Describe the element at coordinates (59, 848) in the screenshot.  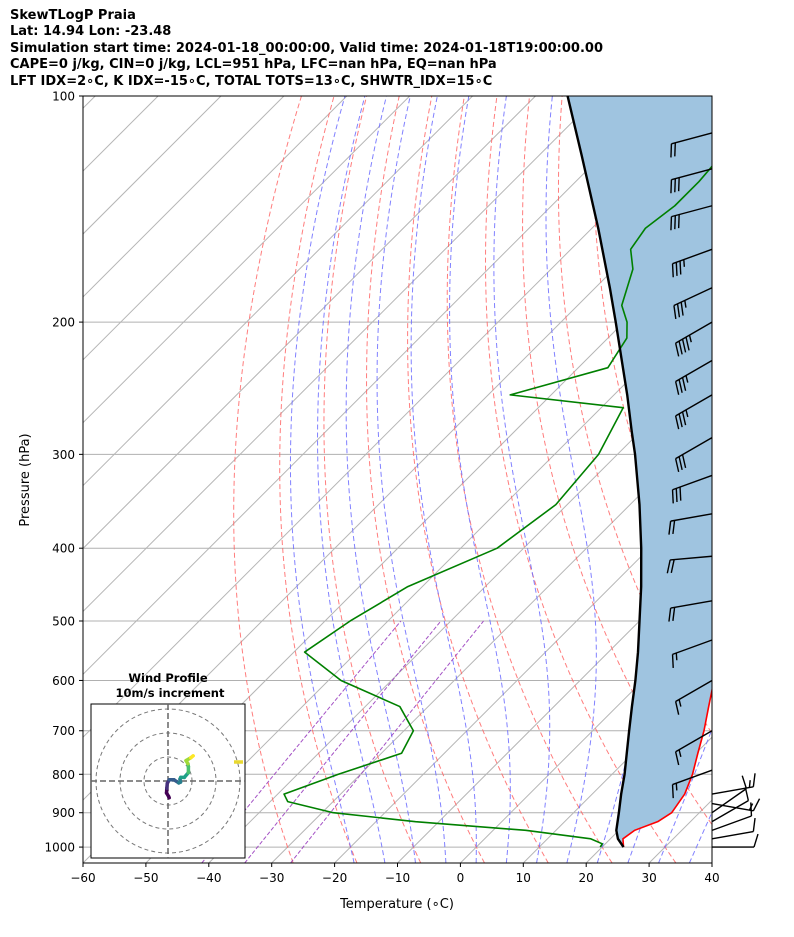
I see `y-tick-label: 1000` at that location.